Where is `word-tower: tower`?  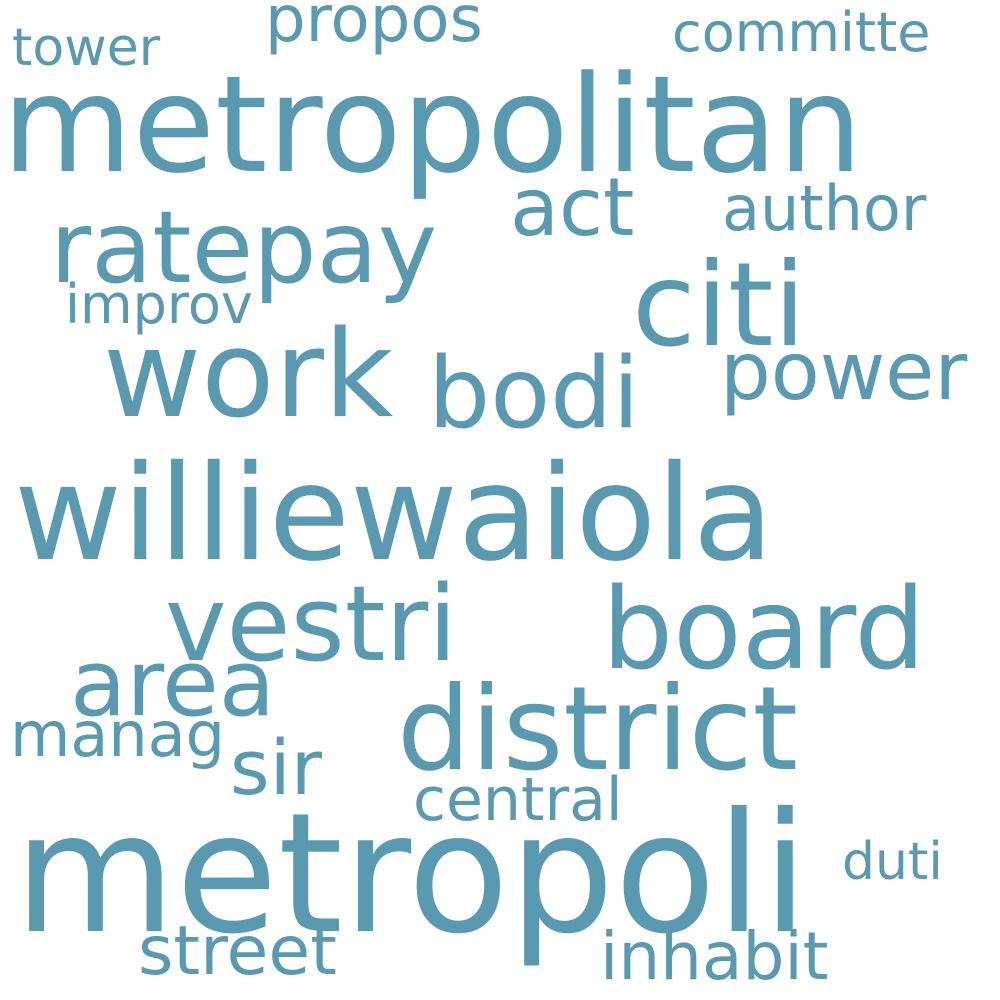
word-tower: tower is located at coordinates (86, 48).